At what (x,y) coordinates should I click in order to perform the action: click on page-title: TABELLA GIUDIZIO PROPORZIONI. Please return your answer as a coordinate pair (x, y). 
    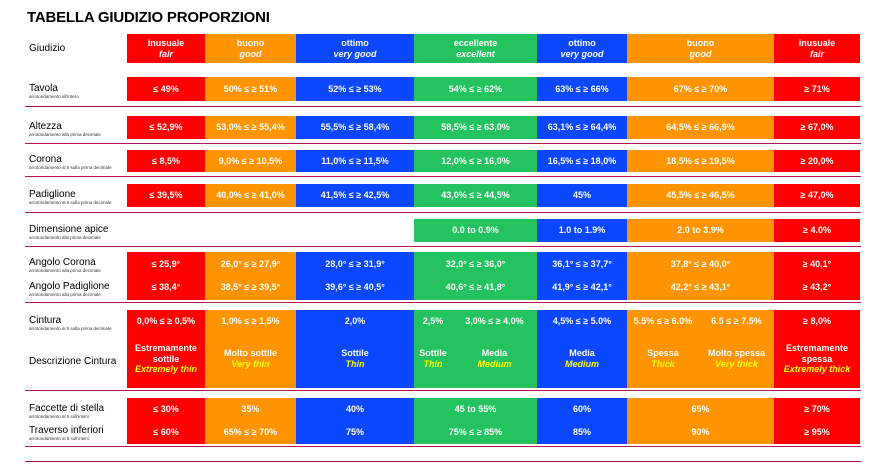
    Looking at the image, I should click on (148, 17).